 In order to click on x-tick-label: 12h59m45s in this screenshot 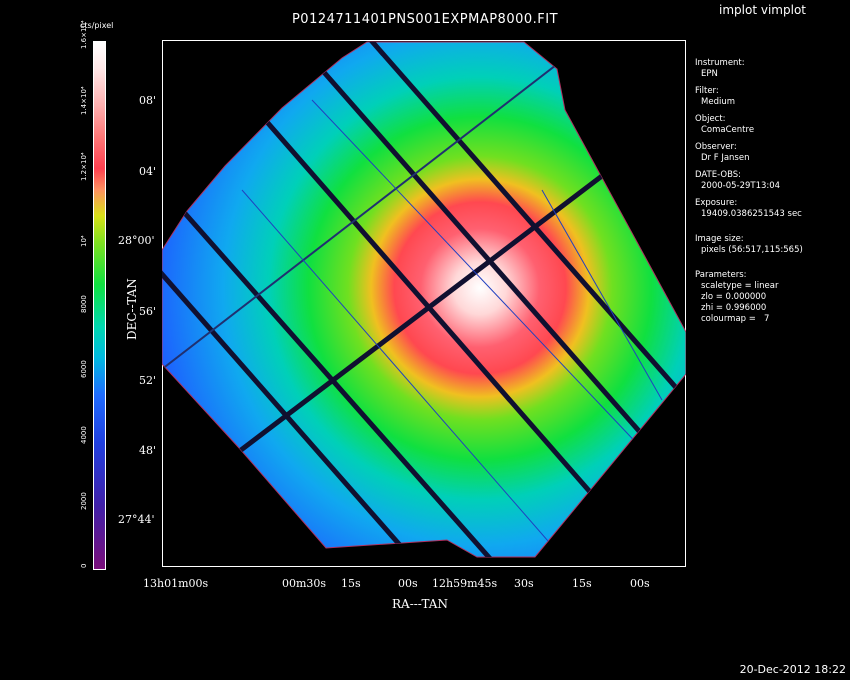, I will do `click(465, 583)`.